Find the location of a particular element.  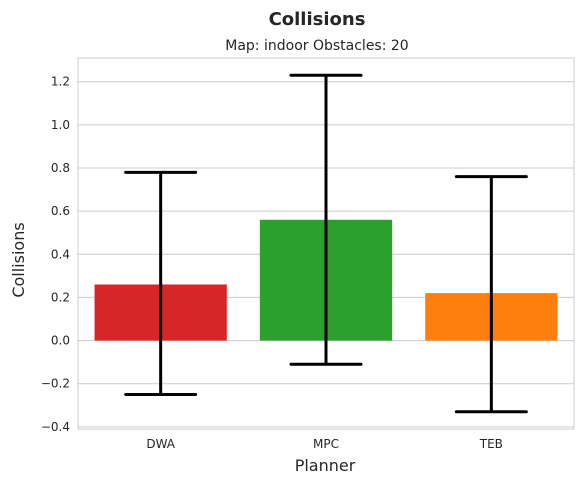

y-tick-label: 0.8 is located at coordinates (60, 168).